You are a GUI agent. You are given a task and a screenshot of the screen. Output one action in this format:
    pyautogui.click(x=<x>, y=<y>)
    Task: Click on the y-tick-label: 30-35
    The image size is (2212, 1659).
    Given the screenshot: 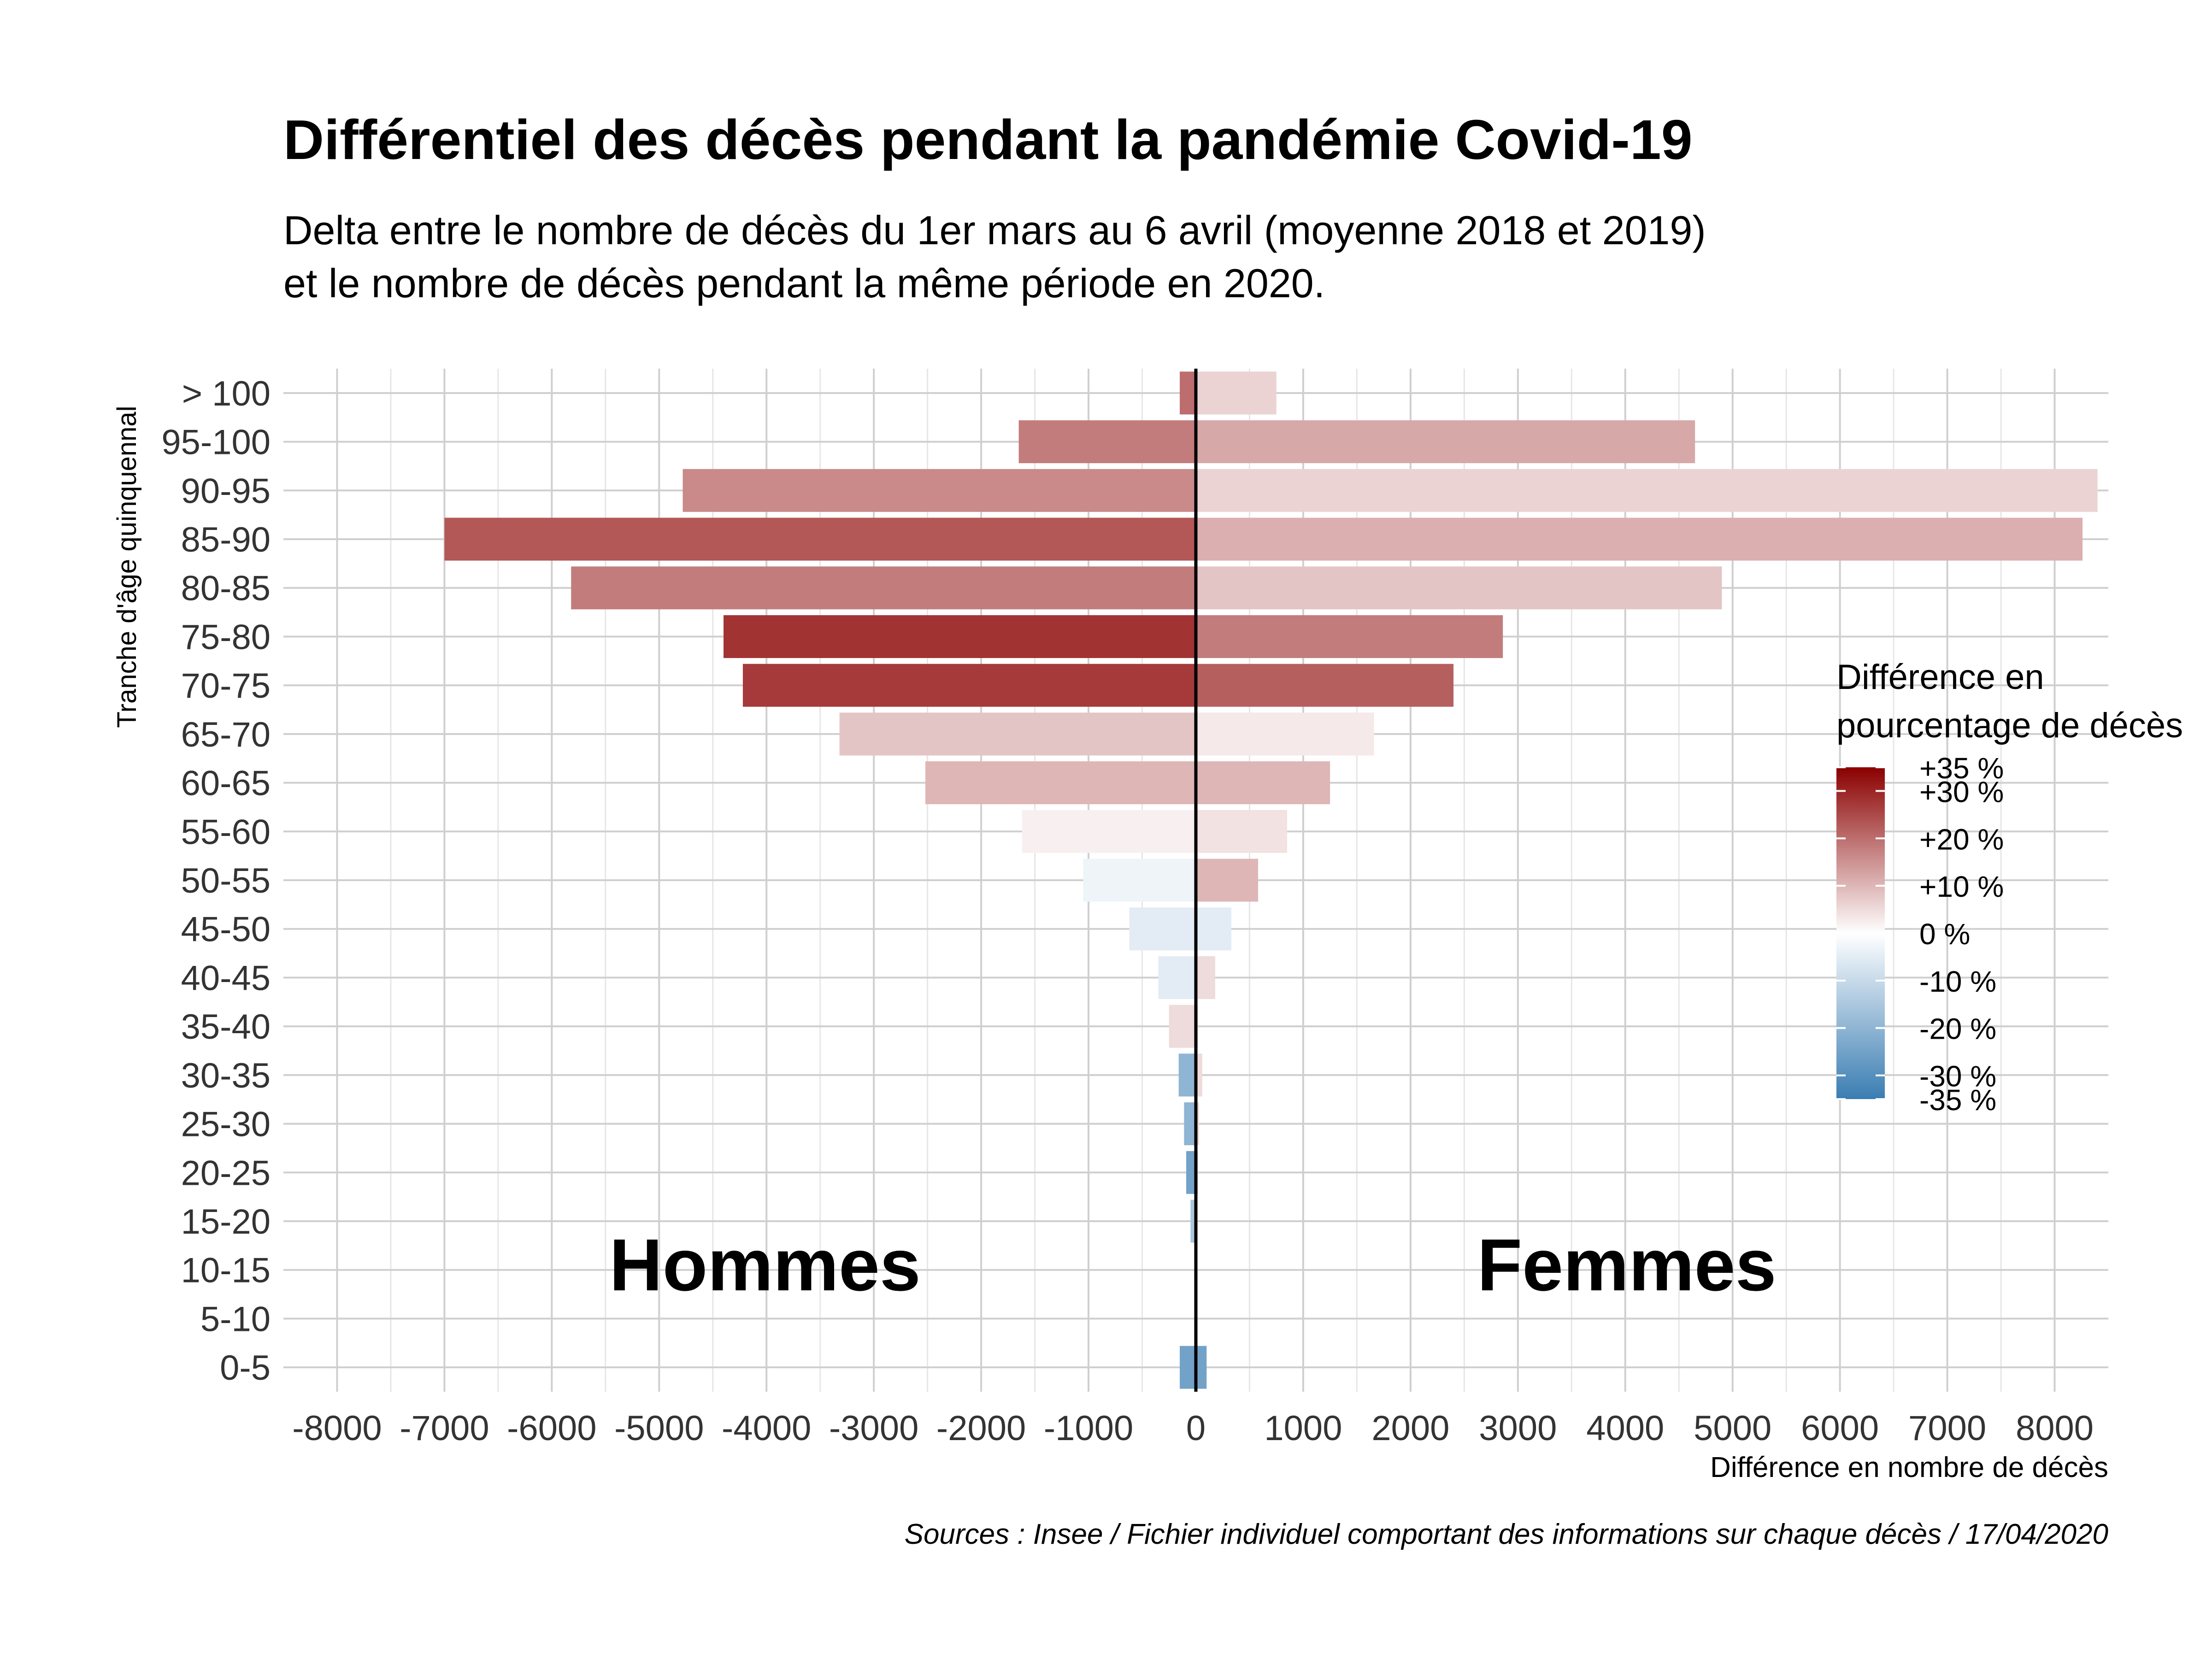 What is the action you would take?
    pyautogui.click(x=226, y=1075)
    